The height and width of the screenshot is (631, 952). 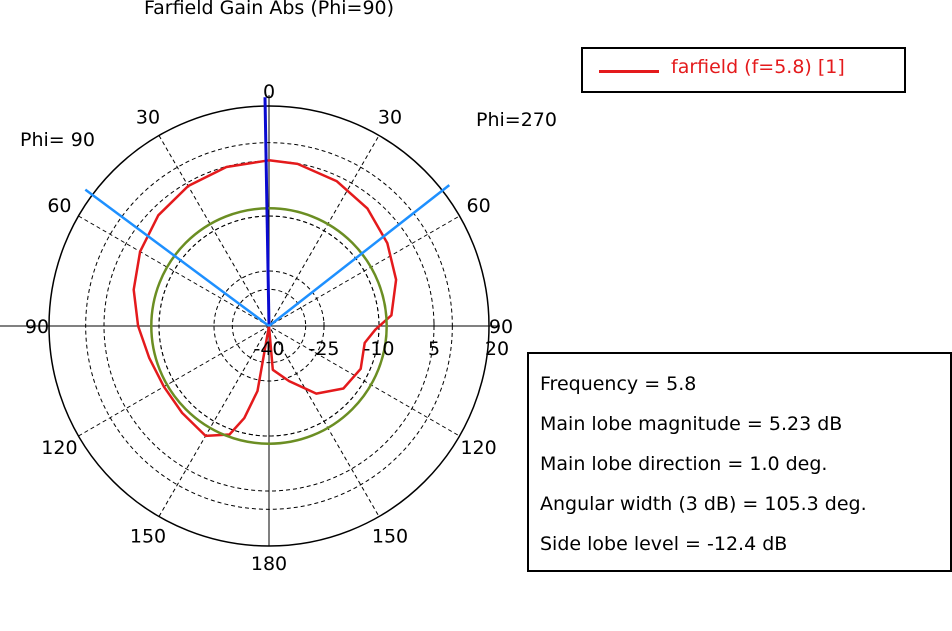 What do you see at coordinates (57, 140) in the screenshot?
I see `phi-left-label: Phi= 90` at bounding box center [57, 140].